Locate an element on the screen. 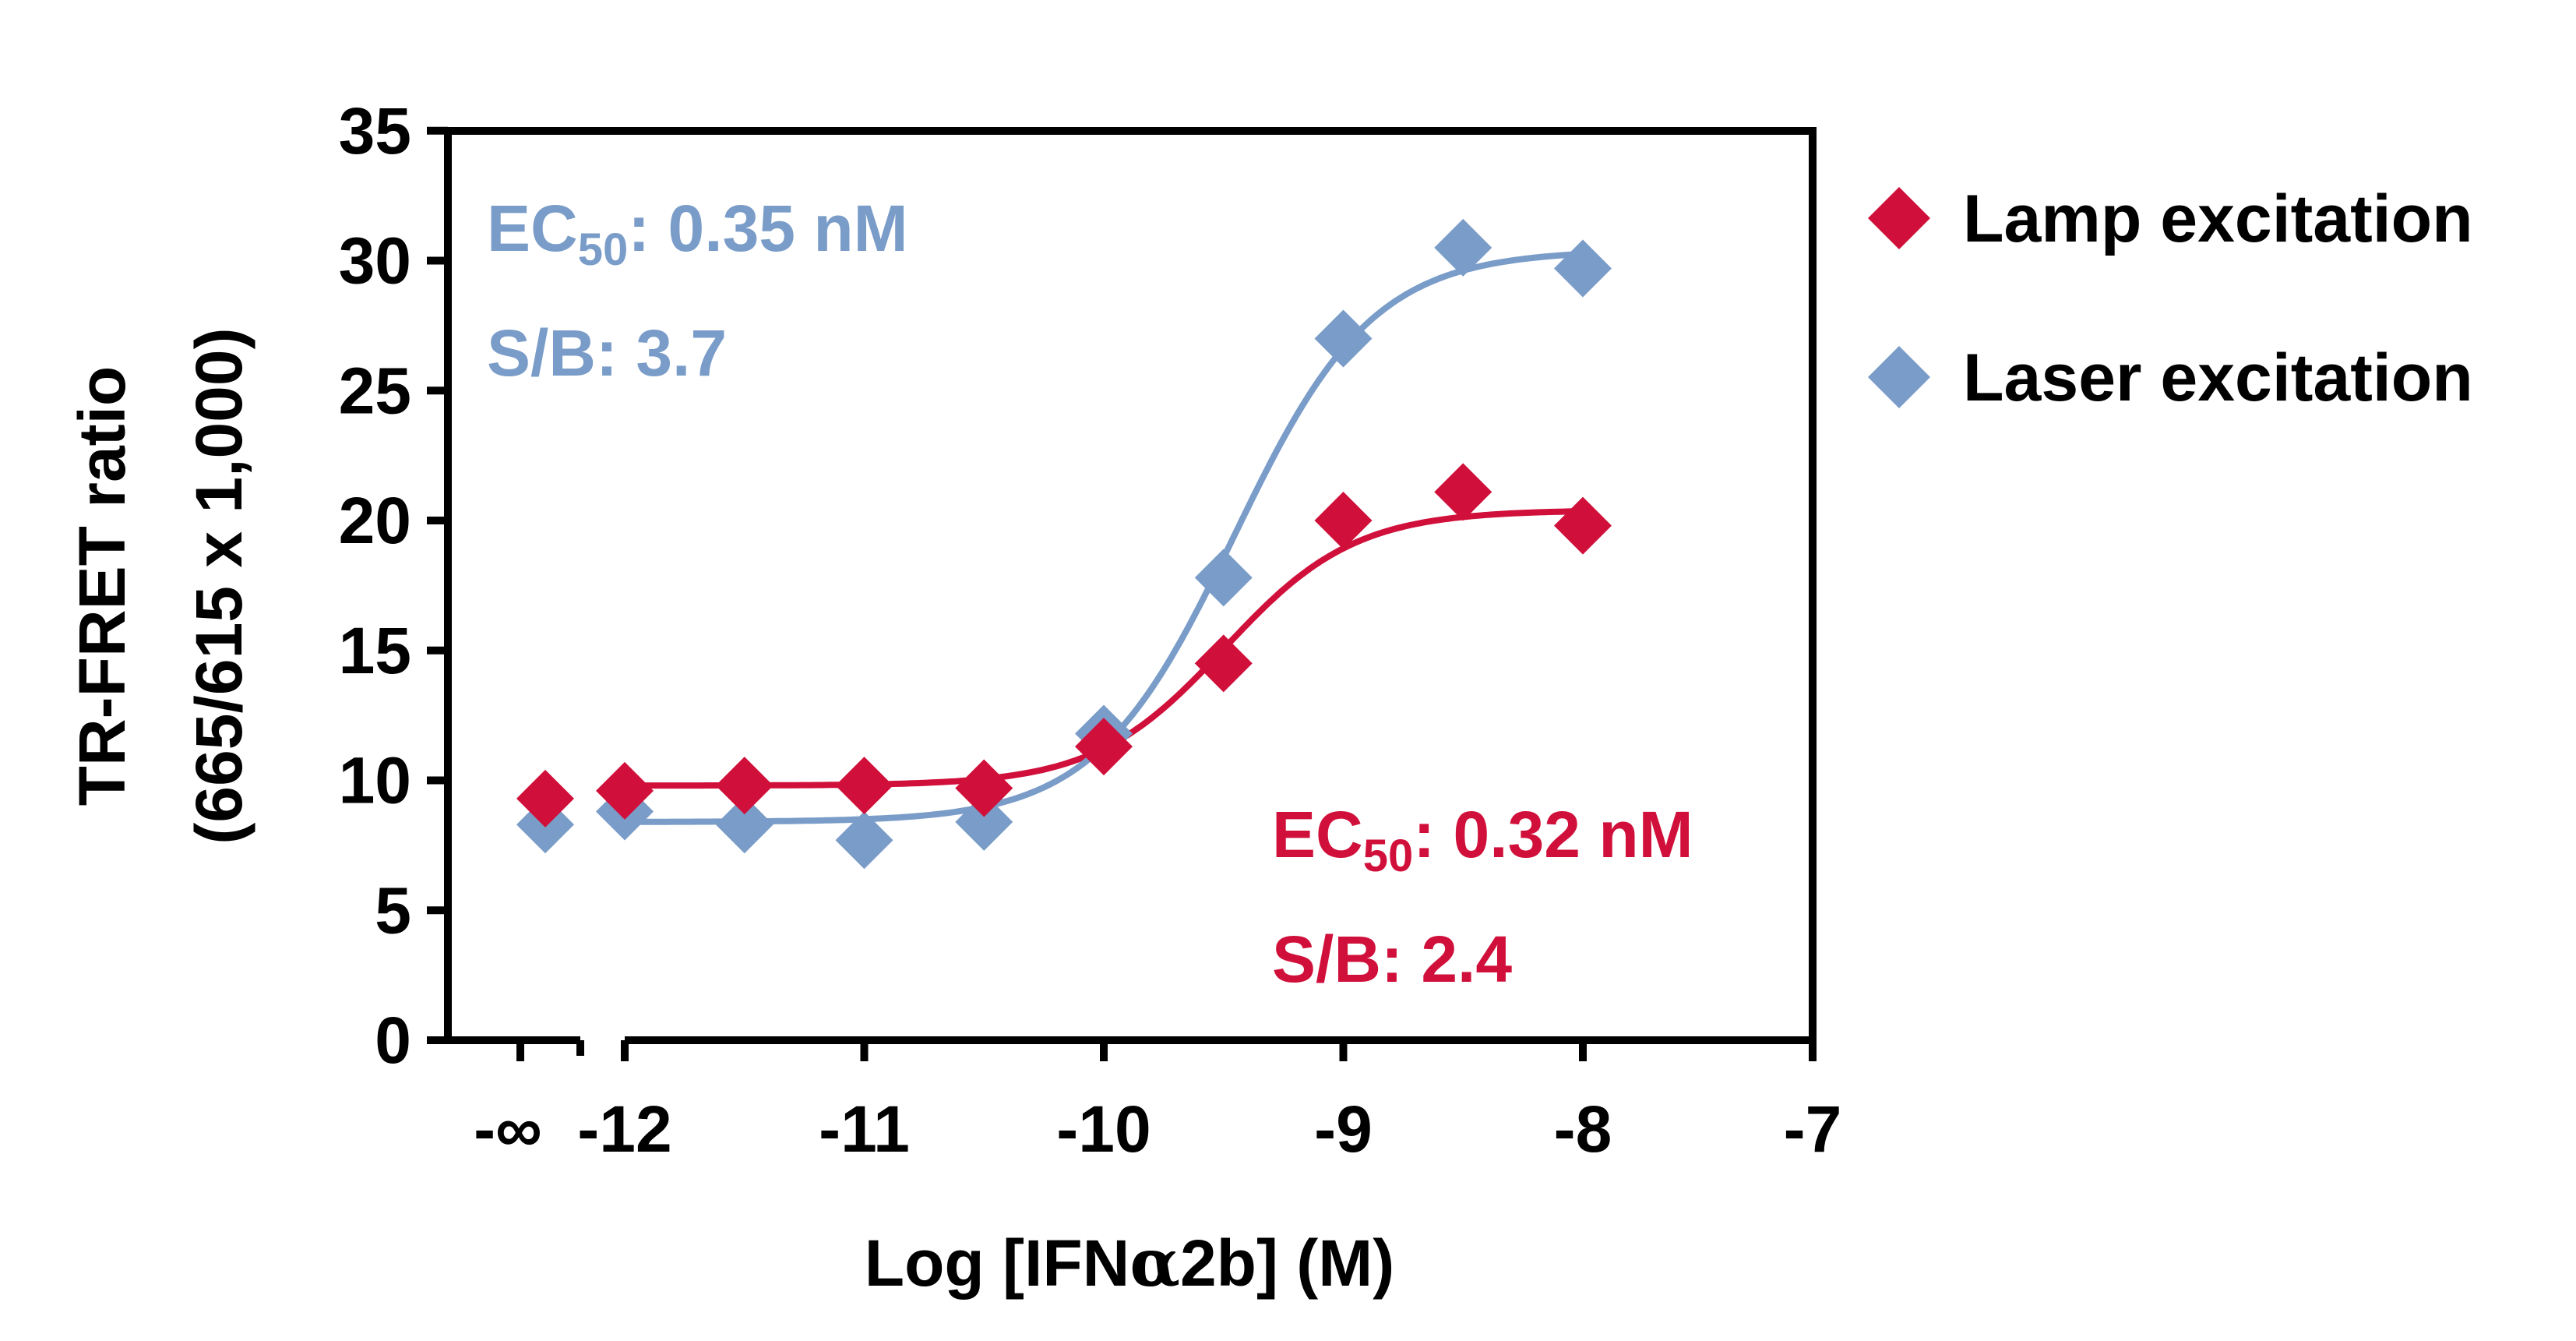 The height and width of the screenshot is (1341, 2576). x-tick-label: -11 is located at coordinates (864, 1129).